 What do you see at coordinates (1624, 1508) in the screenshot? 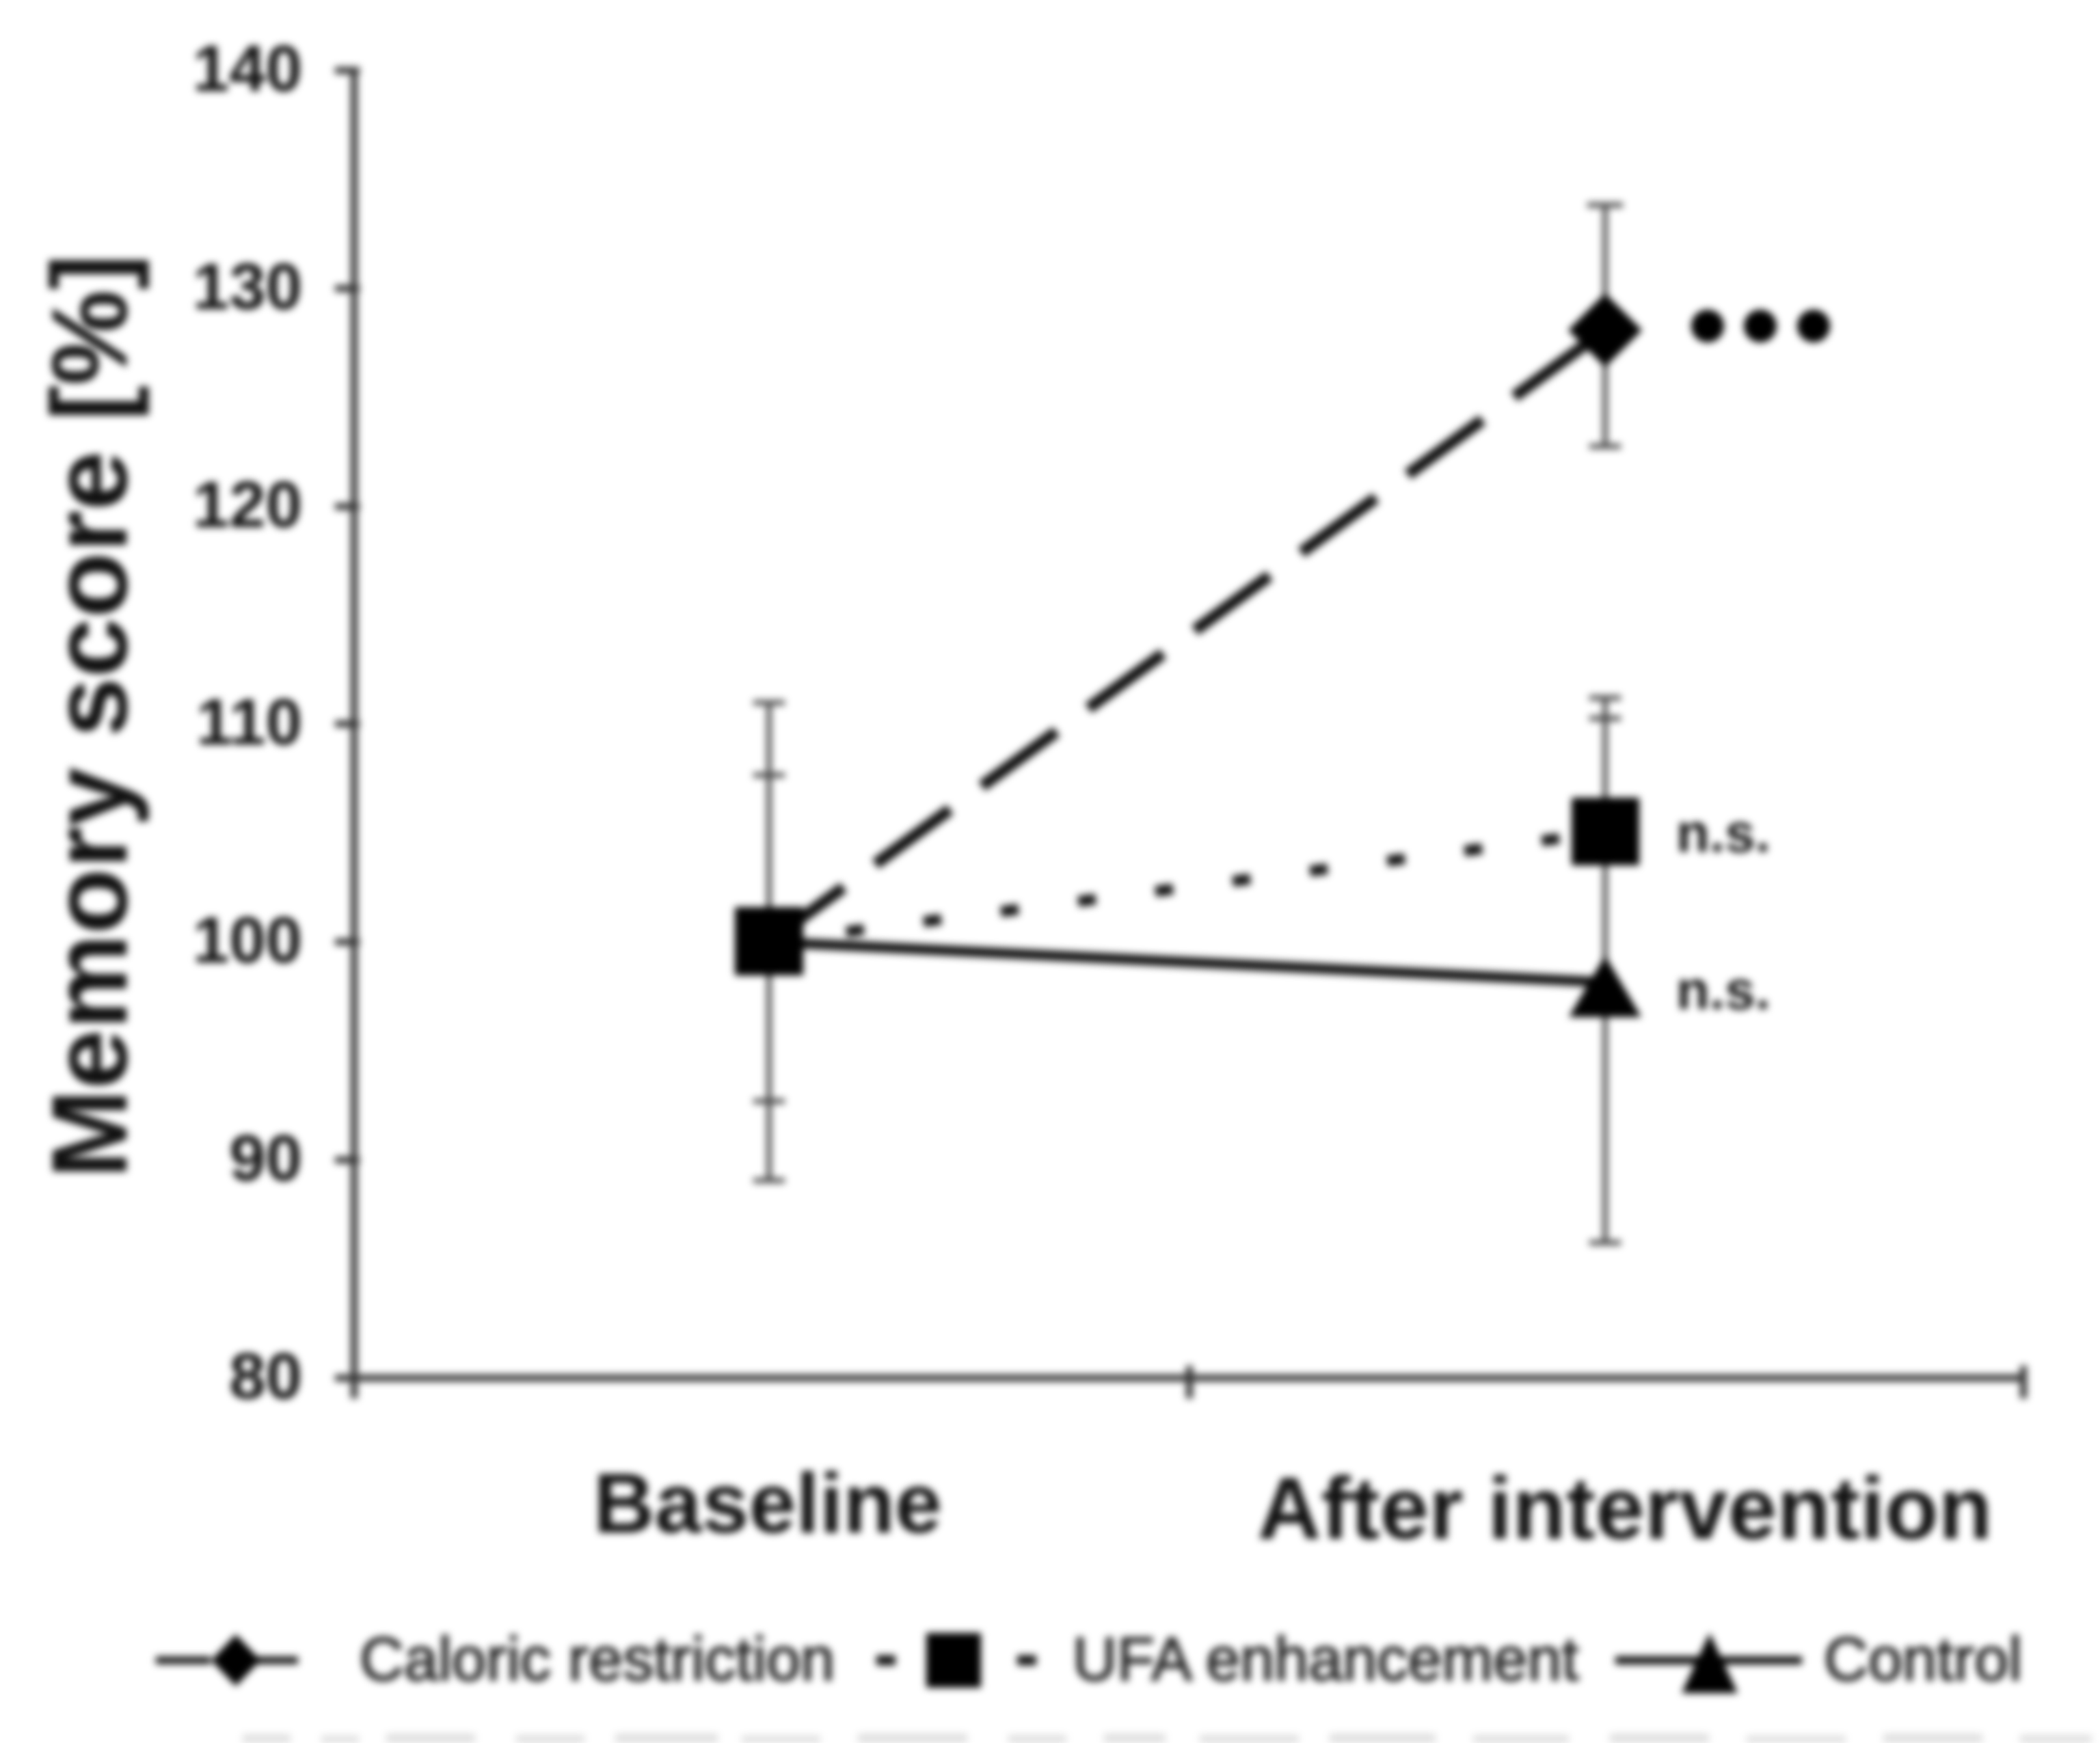
I see `svg-text: After intervention` at bounding box center [1624, 1508].